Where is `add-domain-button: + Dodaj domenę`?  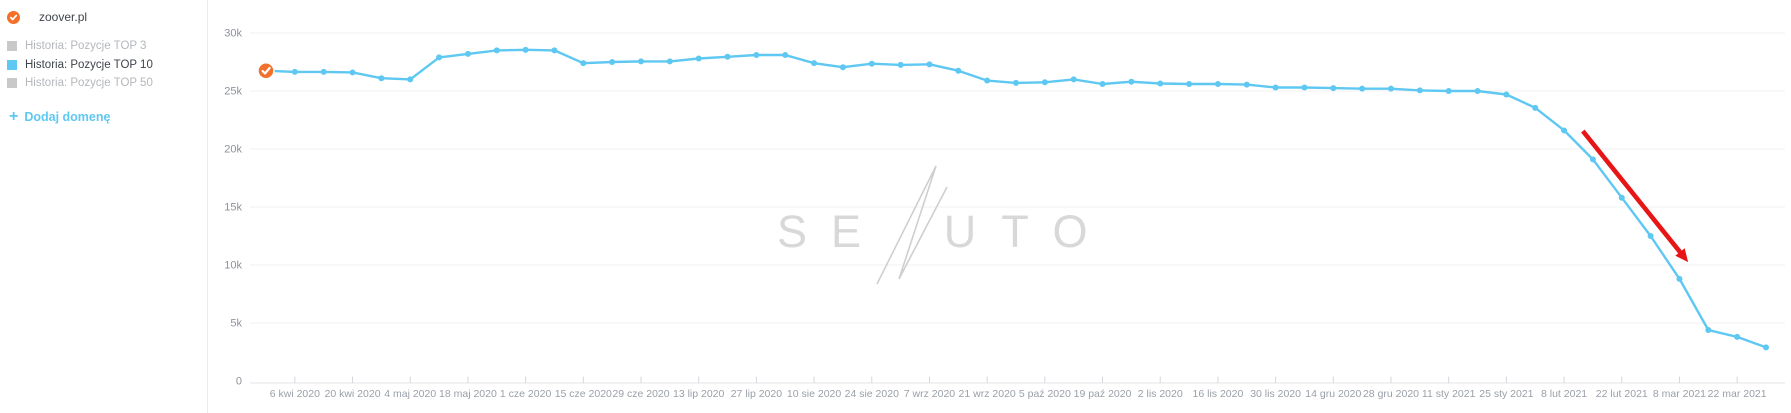
add-domain-button: + Dodaj domenę is located at coordinates (60, 117).